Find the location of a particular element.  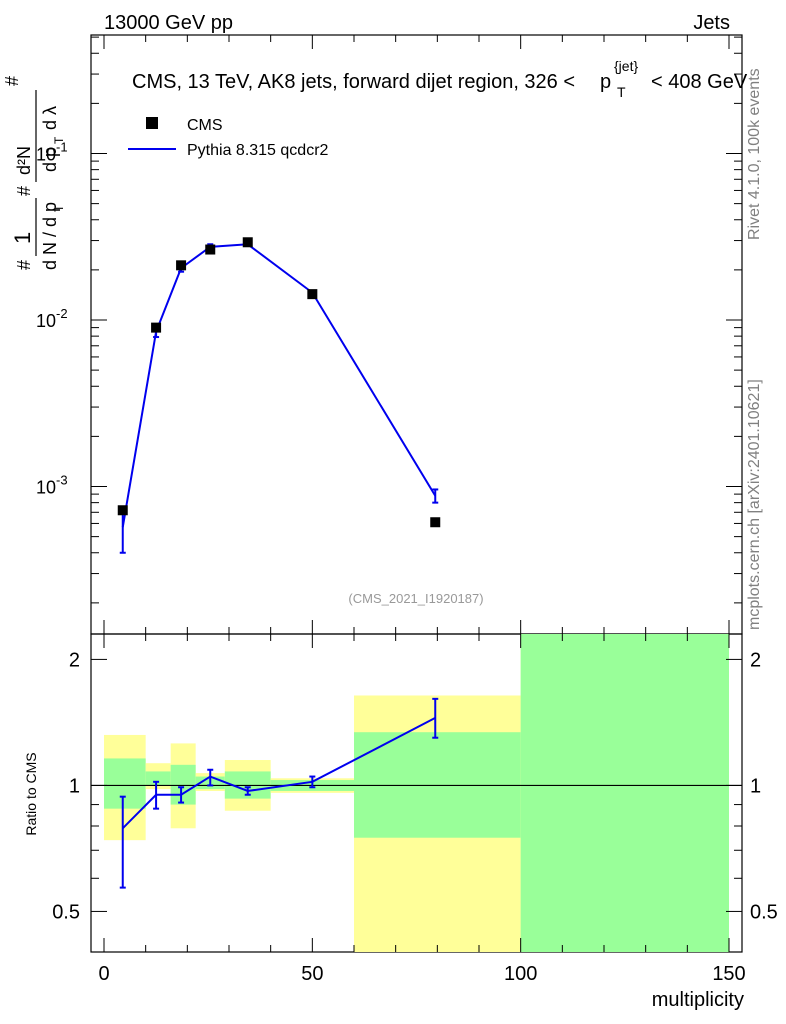

y-tick-label-ratio-right-0: 2 is located at coordinates (755, 660).